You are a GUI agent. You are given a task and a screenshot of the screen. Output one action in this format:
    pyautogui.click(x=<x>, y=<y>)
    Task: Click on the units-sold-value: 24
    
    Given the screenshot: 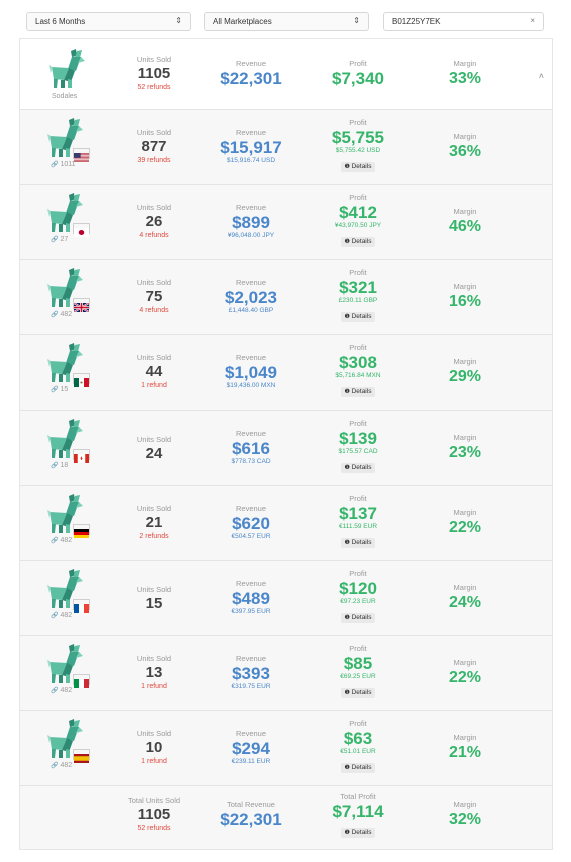 What is the action you would take?
    pyautogui.click(x=154, y=453)
    